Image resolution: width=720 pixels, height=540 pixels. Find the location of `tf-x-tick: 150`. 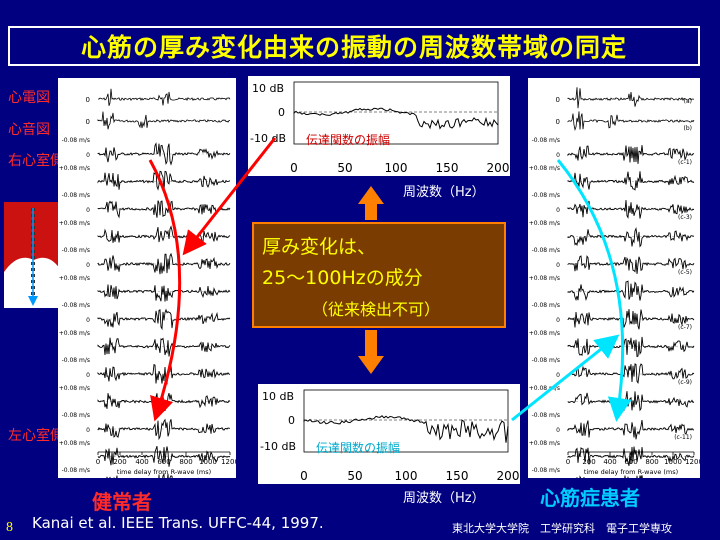

tf-x-tick: 150 is located at coordinates (447, 168).